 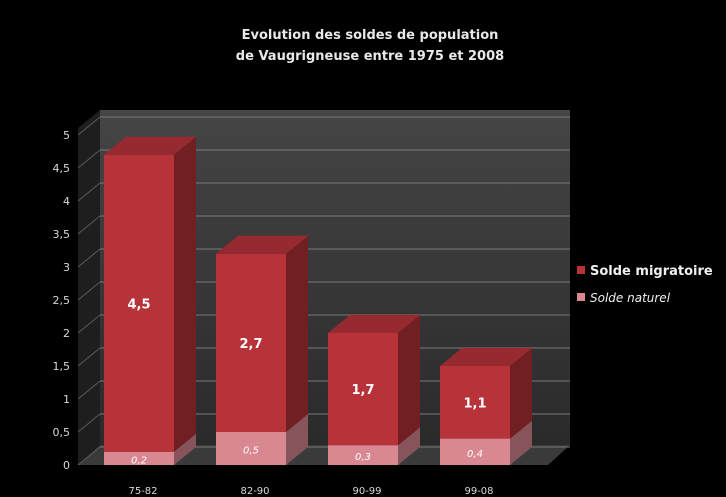 I want to click on bar-naturel-value-label: 0,4, so click(x=475, y=454).